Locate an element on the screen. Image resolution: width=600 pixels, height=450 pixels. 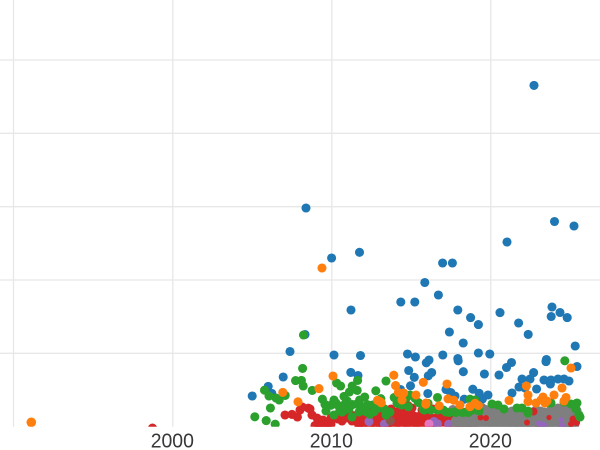
svg-text: 2020 is located at coordinates (490, 440).